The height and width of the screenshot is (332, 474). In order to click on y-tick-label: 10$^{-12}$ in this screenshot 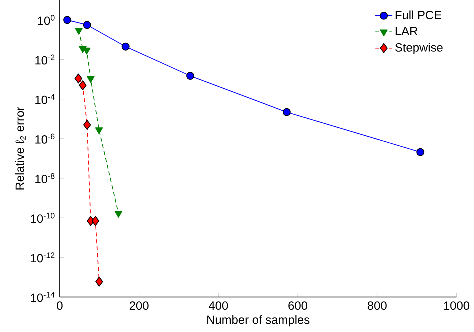, I will do `click(43, 257)`.